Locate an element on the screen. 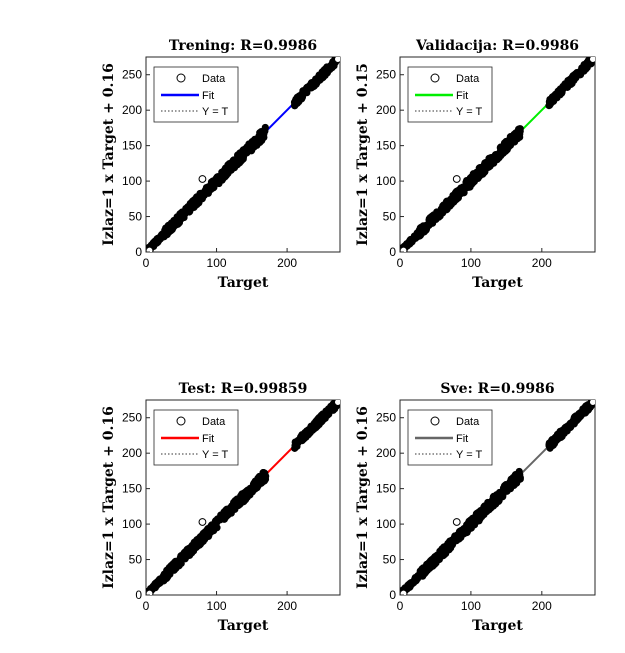 The height and width of the screenshot is (653, 625). chart-title: Validacija: R=0.9986 is located at coordinates (497, 46).